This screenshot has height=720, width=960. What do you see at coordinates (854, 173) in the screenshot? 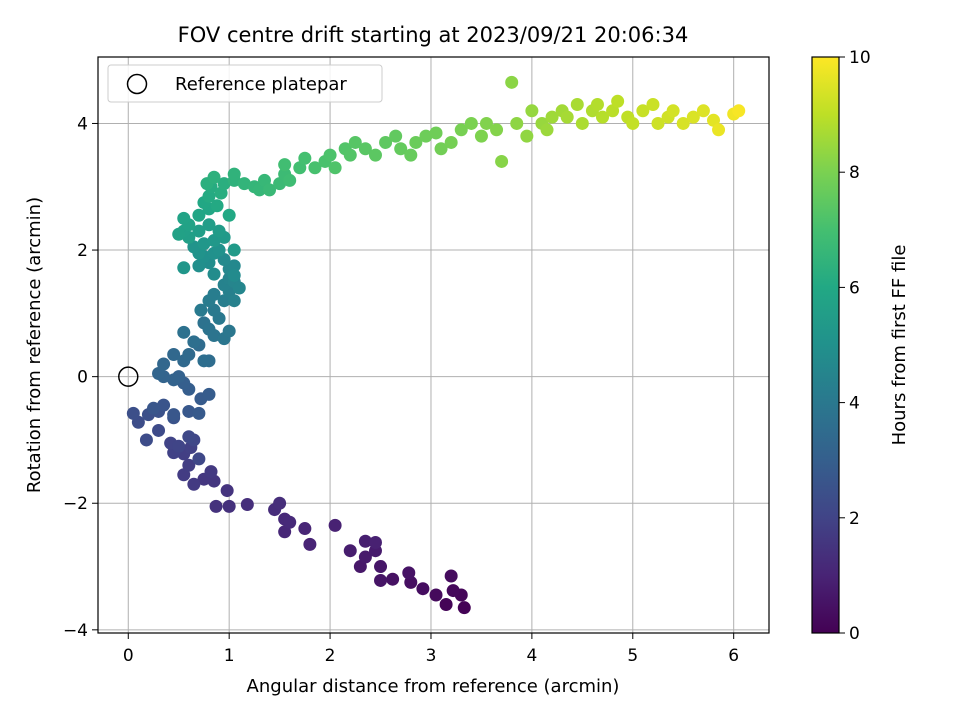
I see `colorbar-tick-label: 8` at bounding box center [854, 173].